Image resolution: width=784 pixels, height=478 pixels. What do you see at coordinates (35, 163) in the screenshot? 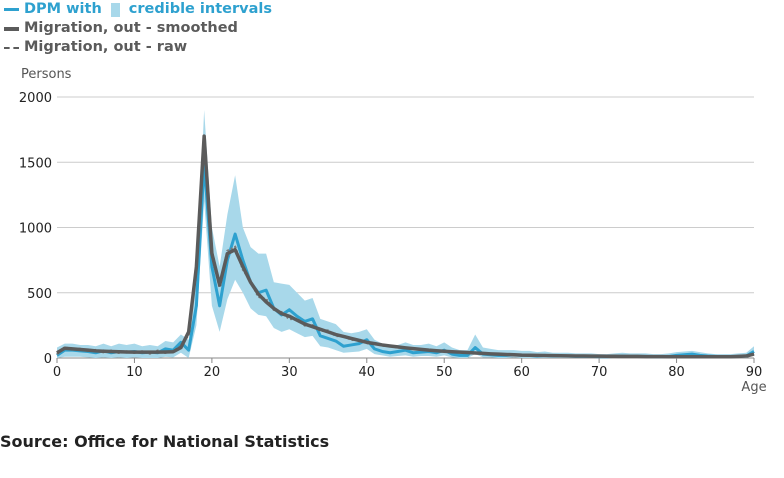
I see `y-tick-label: 1500` at bounding box center [35, 163].